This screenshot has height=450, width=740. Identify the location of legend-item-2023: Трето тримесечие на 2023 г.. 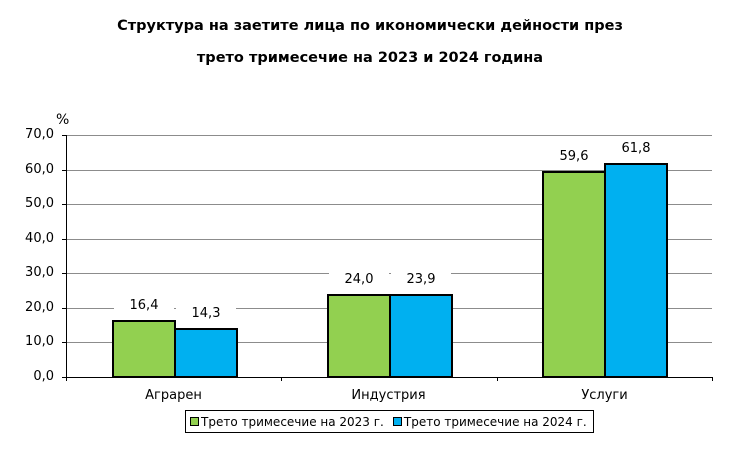
(287, 422).